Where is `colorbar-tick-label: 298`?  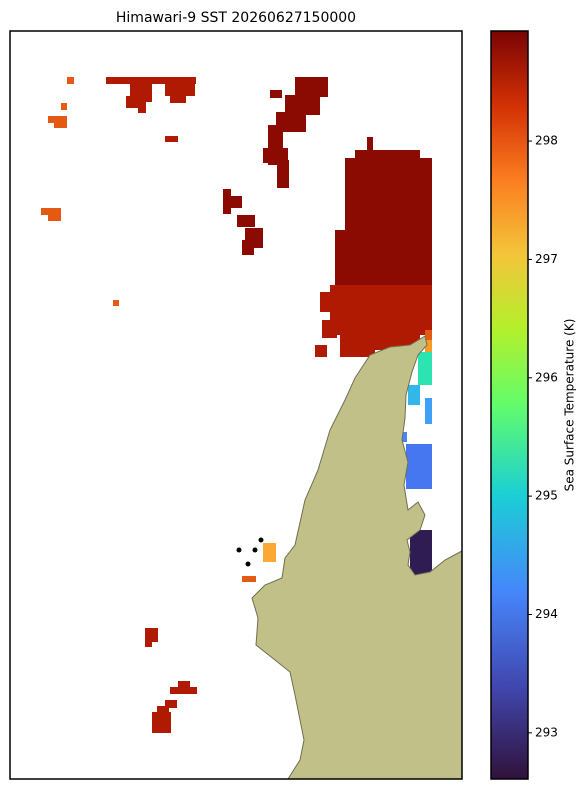
colorbar-tick-label: 298 is located at coordinates (546, 141).